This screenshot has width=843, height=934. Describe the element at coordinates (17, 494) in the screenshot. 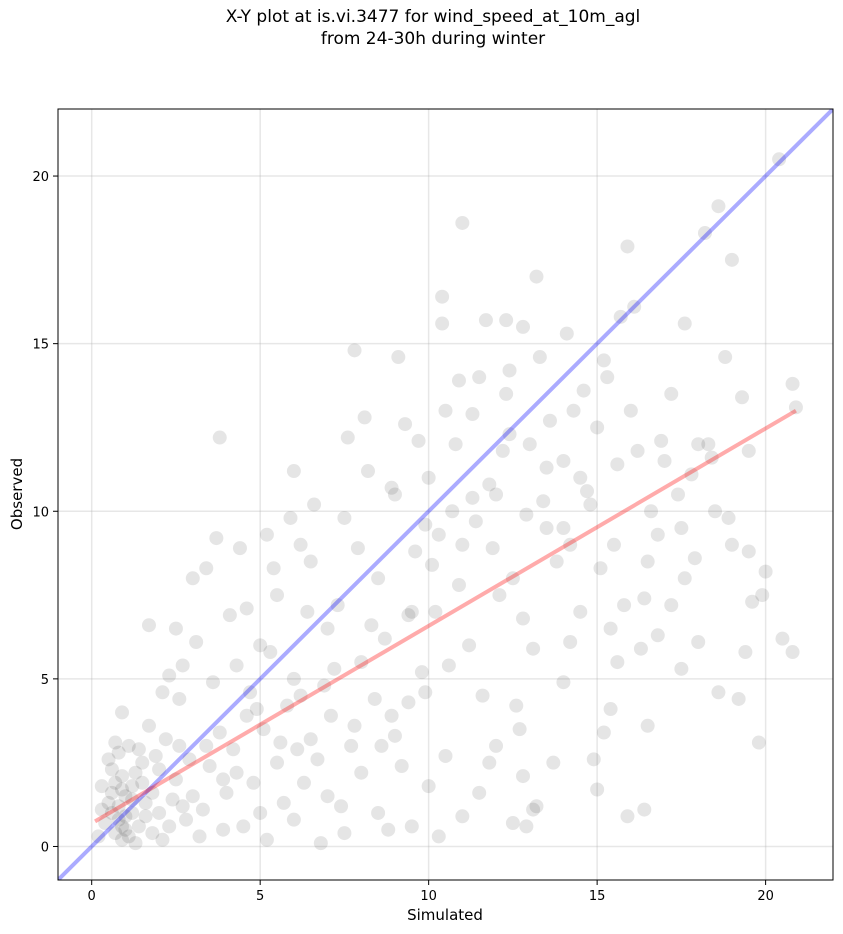

I see `y-axis-label: Observed` at that location.